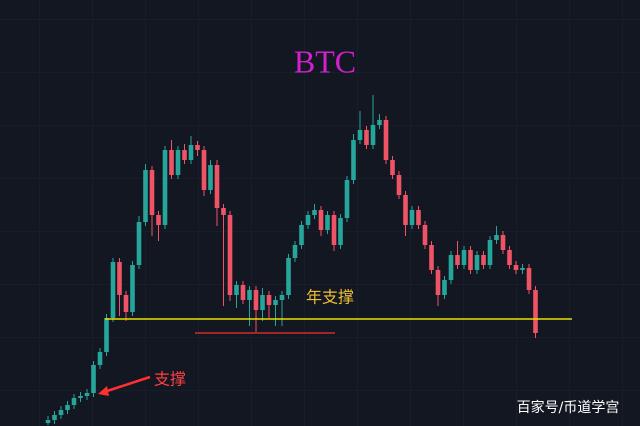  What do you see at coordinates (325, 61) in the screenshot?
I see `chart-title: BTC` at bounding box center [325, 61].